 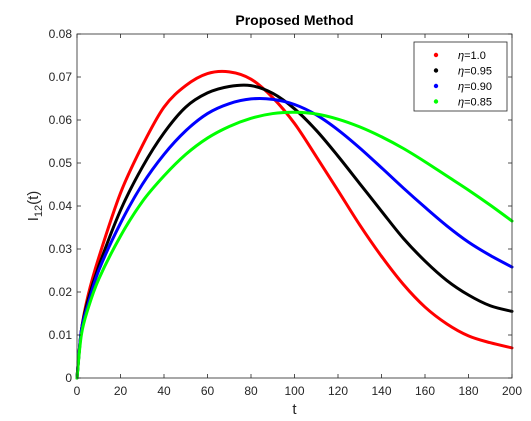 What do you see at coordinates (425, 391) in the screenshot?
I see `x-tick-label: 160` at bounding box center [425, 391].